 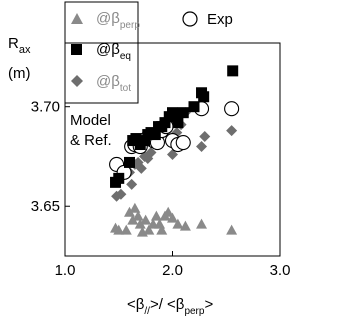 I want to click on legend-label-eq-sub: eq, so click(x=125, y=56).